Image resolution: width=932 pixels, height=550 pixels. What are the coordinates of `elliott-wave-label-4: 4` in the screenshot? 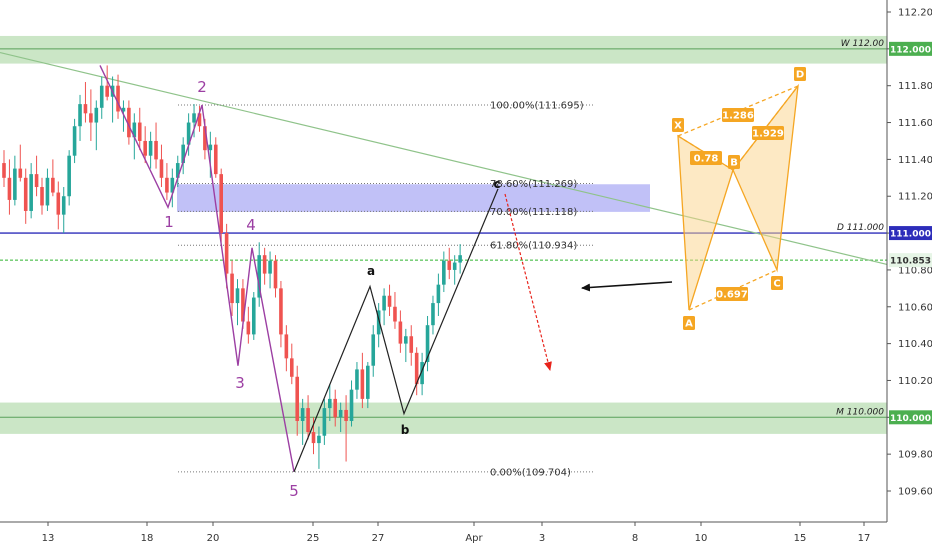 It's located at (251, 225).